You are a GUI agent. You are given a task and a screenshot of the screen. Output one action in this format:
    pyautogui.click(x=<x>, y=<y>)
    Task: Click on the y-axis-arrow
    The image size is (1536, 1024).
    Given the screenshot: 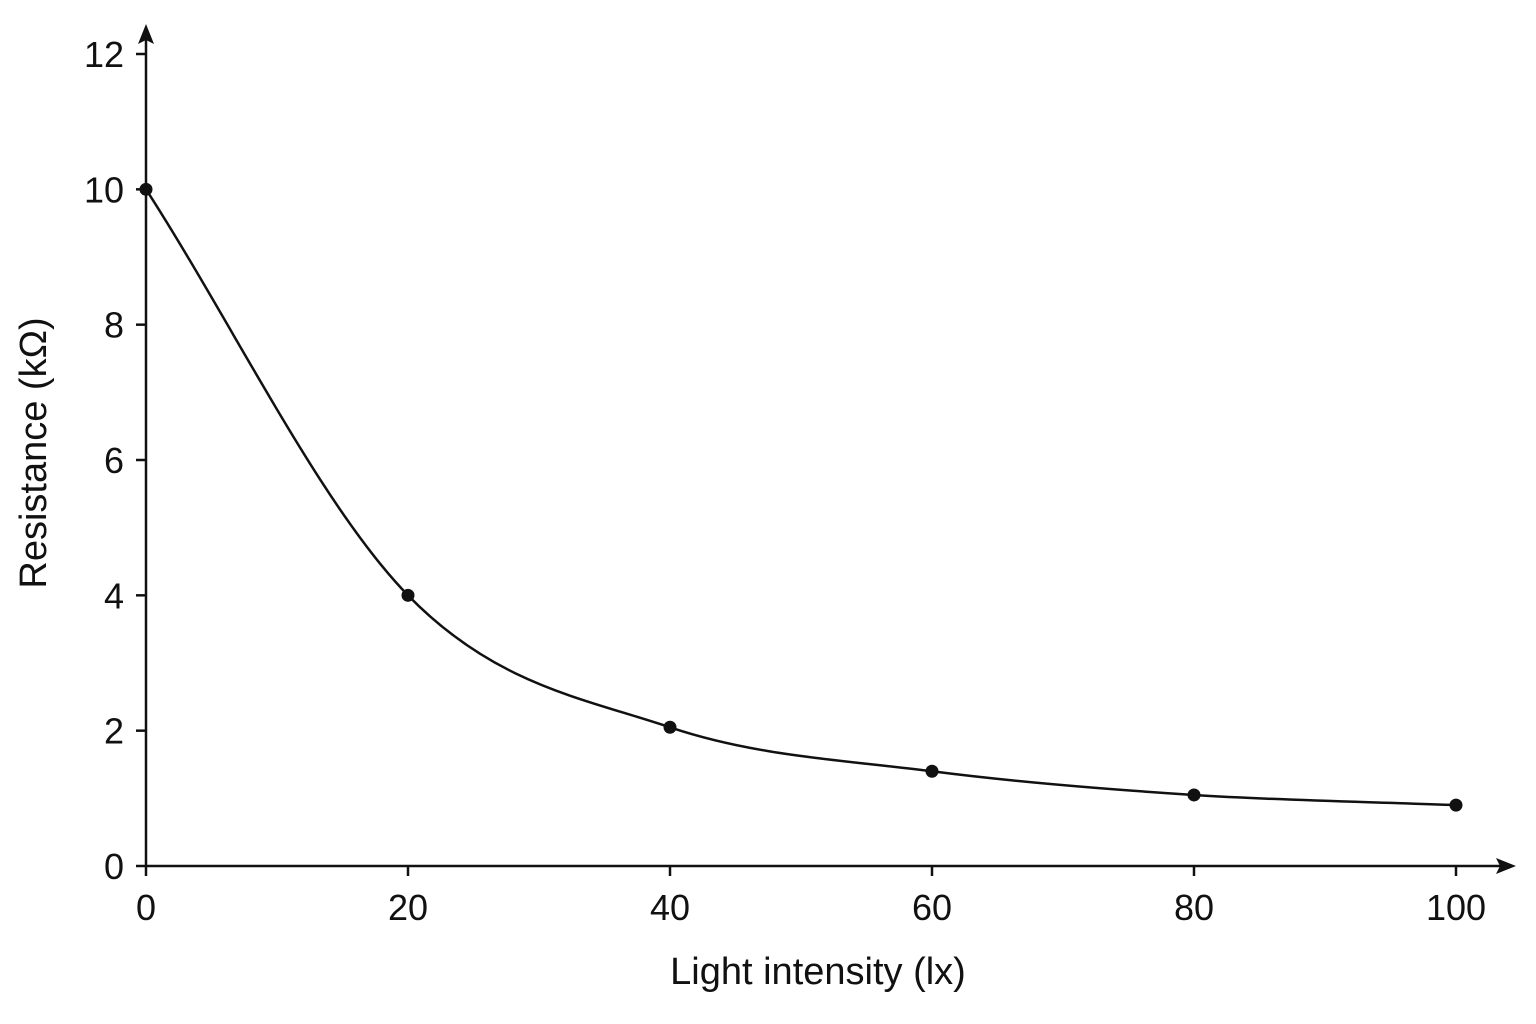 What is the action you would take?
    pyautogui.click(x=146, y=34)
    